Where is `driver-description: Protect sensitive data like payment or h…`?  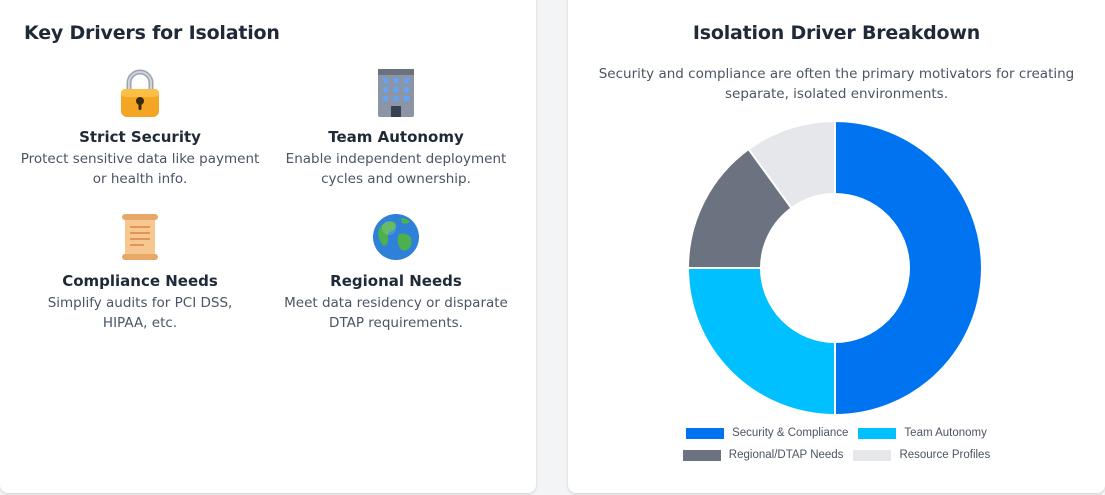 driver-description: Protect sensitive data like payment or h… is located at coordinates (140, 169).